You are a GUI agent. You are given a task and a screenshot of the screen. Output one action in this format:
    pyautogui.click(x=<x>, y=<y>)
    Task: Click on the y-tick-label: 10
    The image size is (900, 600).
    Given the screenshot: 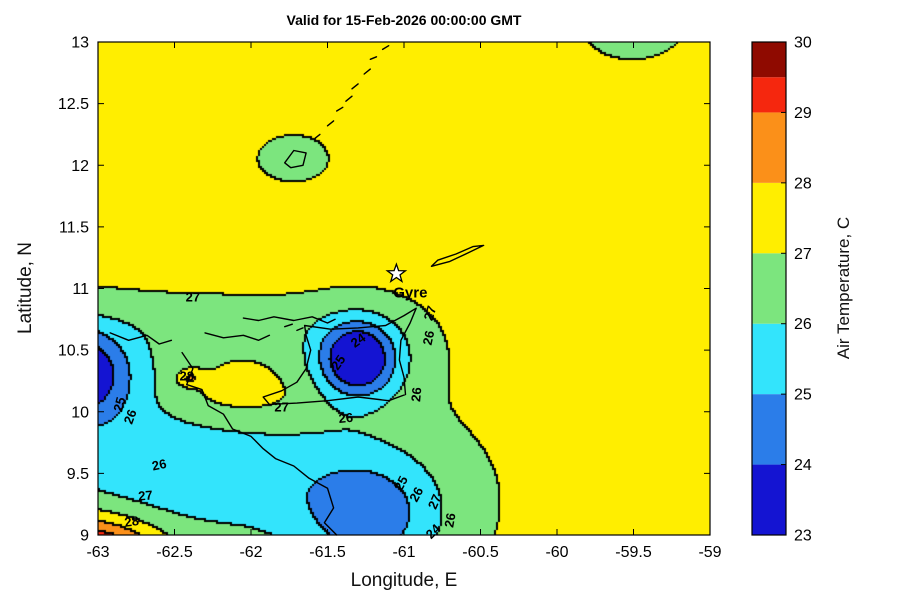 What is the action you would take?
    pyautogui.click(x=80, y=412)
    